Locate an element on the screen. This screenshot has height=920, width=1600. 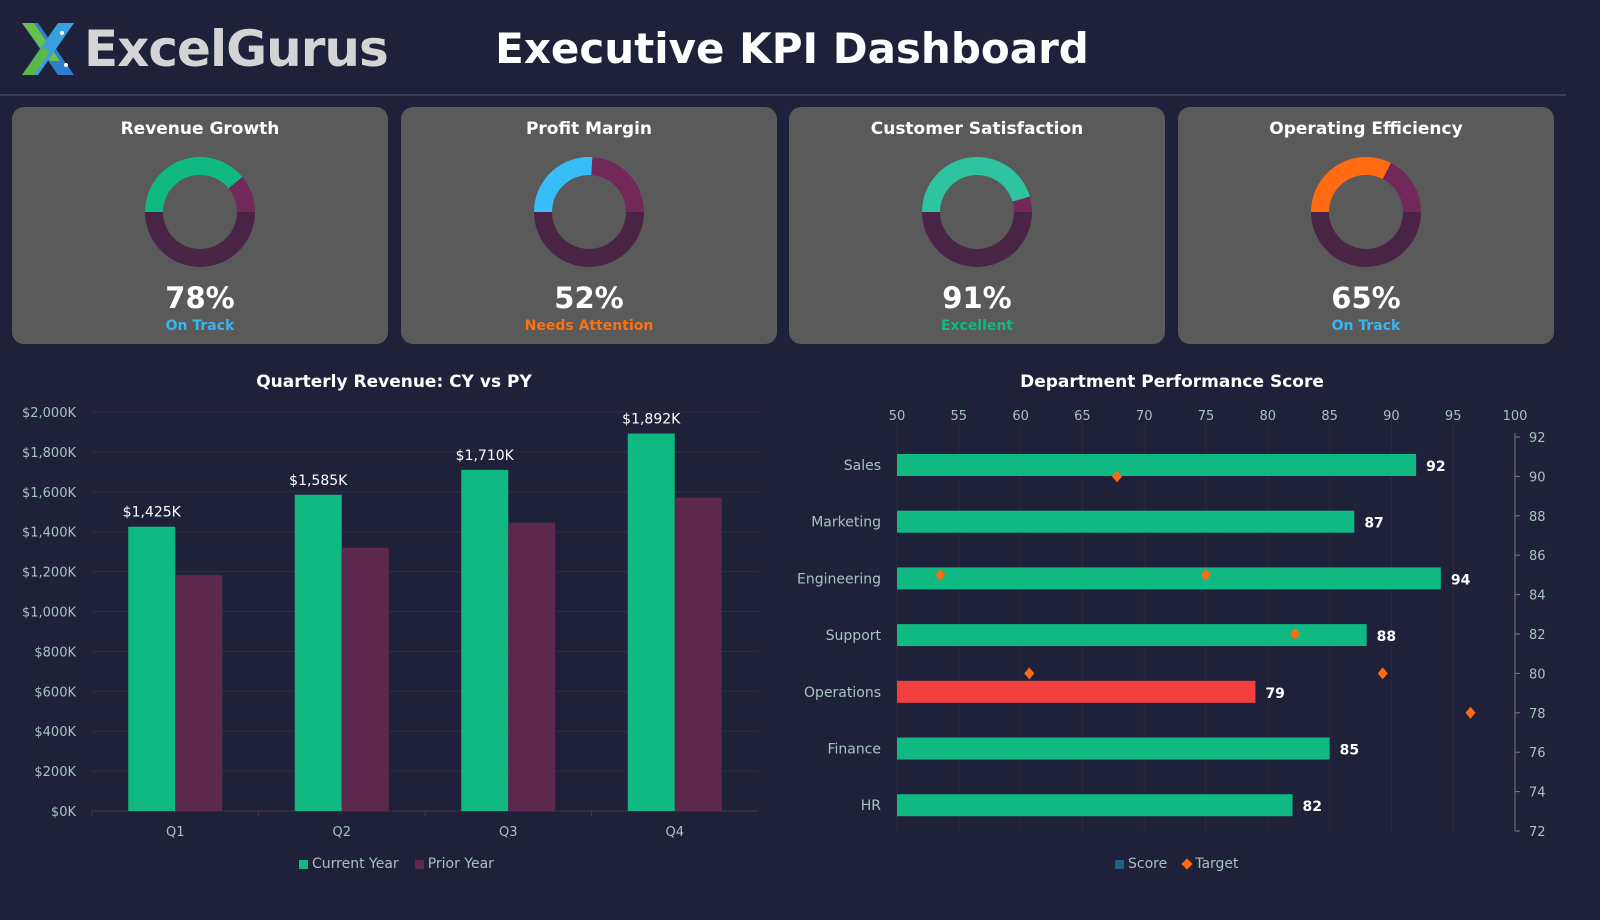
kpi-value: 78% is located at coordinates (200, 298).